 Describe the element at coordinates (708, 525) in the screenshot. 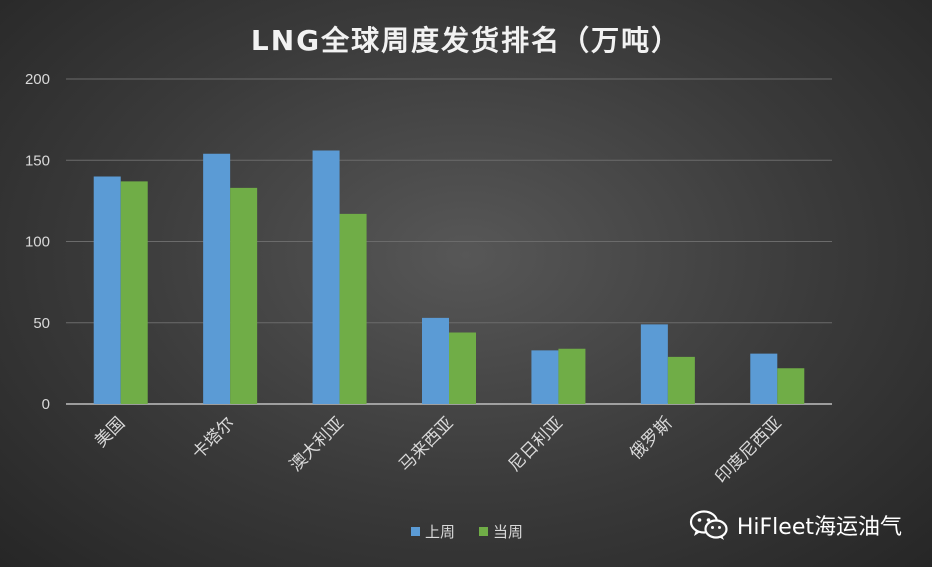

I see `wechat-icon` at that location.